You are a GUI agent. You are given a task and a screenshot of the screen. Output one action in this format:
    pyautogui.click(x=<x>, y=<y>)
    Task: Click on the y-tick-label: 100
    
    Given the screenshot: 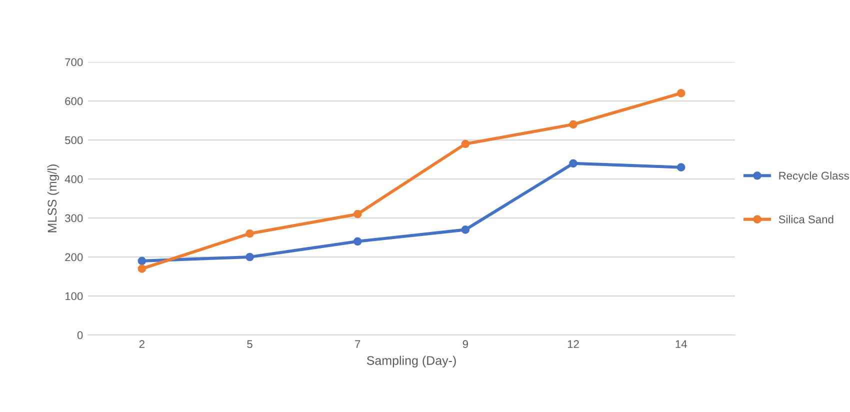 What is the action you would take?
    pyautogui.click(x=74, y=296)
    